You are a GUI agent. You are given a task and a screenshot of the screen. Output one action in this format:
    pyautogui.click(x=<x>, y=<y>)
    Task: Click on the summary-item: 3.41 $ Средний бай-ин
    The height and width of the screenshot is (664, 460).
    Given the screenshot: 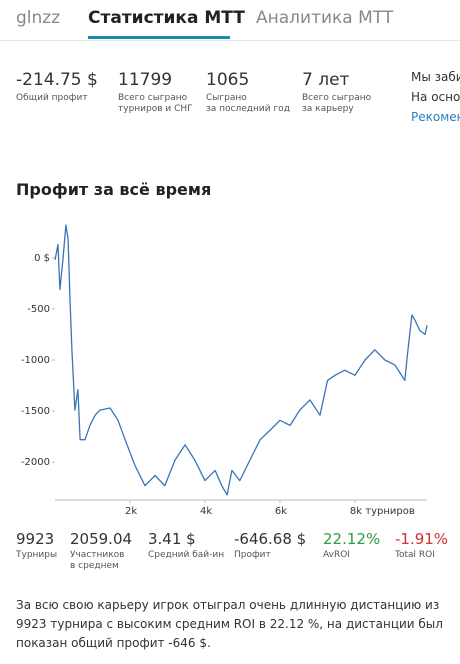 What is the action you would take?
    pyautogui.click(x=186, y=545)
    